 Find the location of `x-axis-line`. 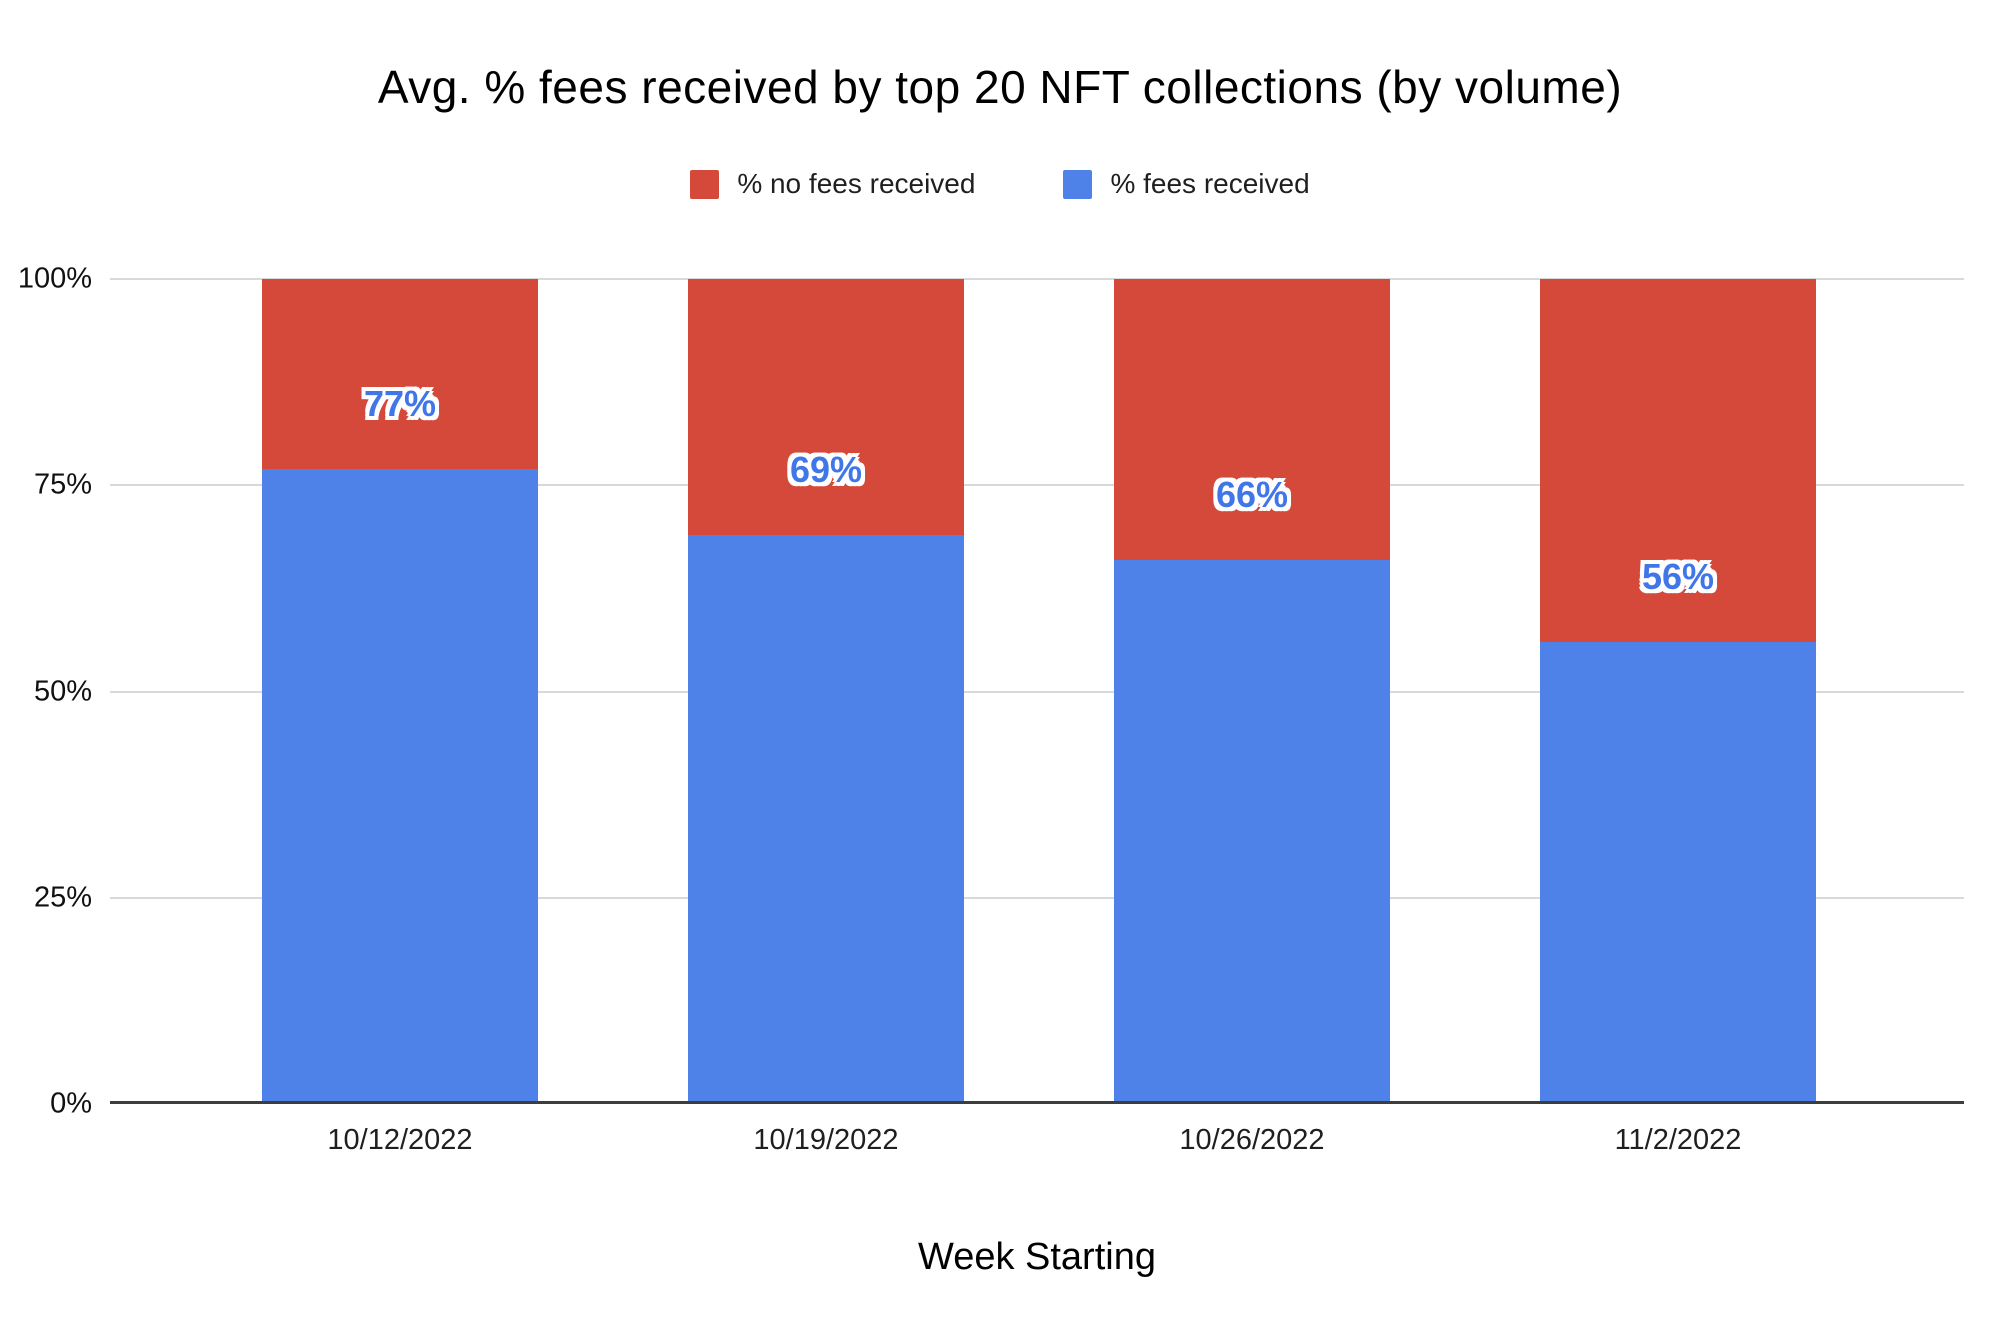

x-axis-line is located at coordinates (1037, 1102).